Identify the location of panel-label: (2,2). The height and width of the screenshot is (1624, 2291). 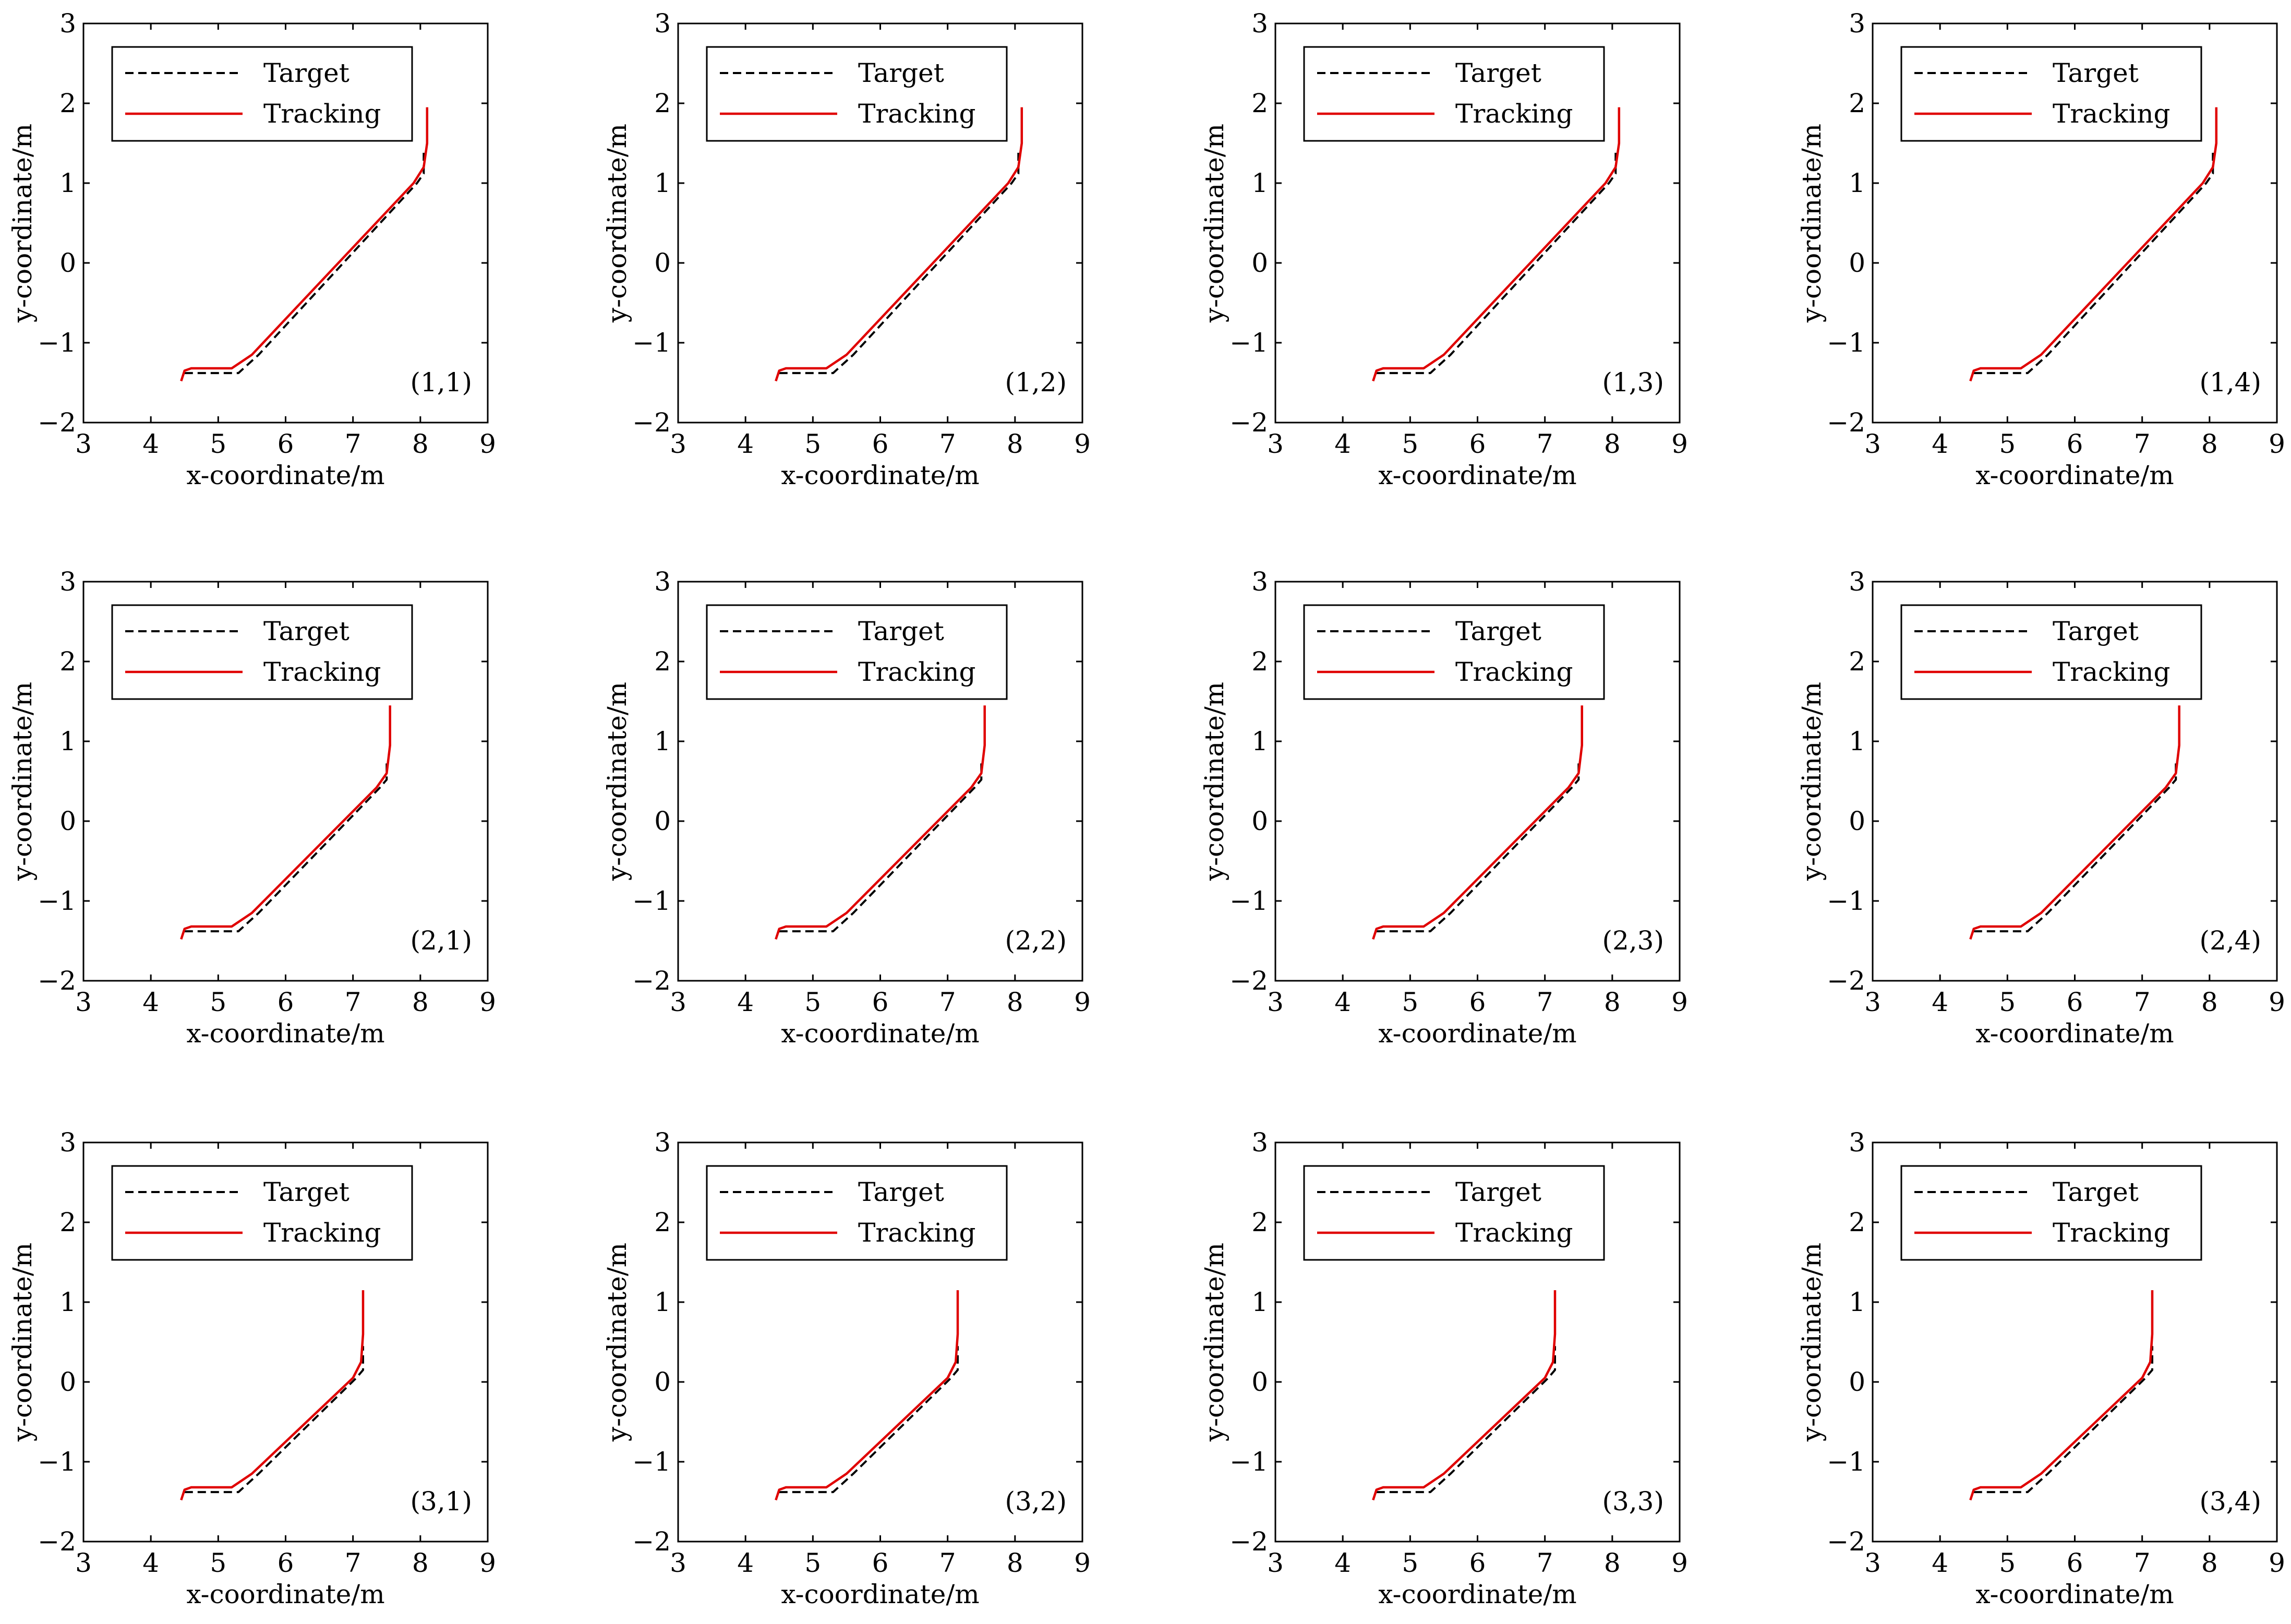
(1036, 940).